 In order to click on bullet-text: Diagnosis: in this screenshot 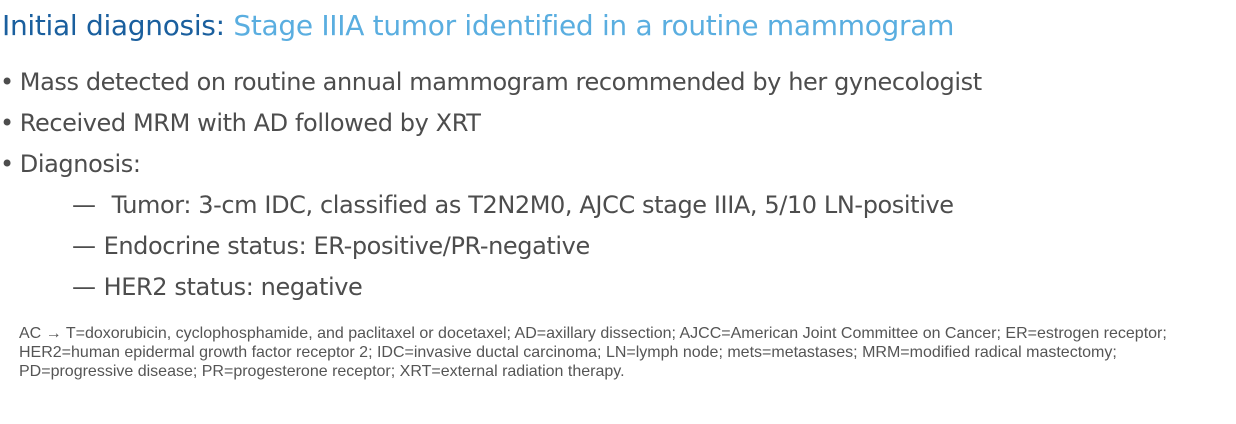, I will do `click(80, 164)`.